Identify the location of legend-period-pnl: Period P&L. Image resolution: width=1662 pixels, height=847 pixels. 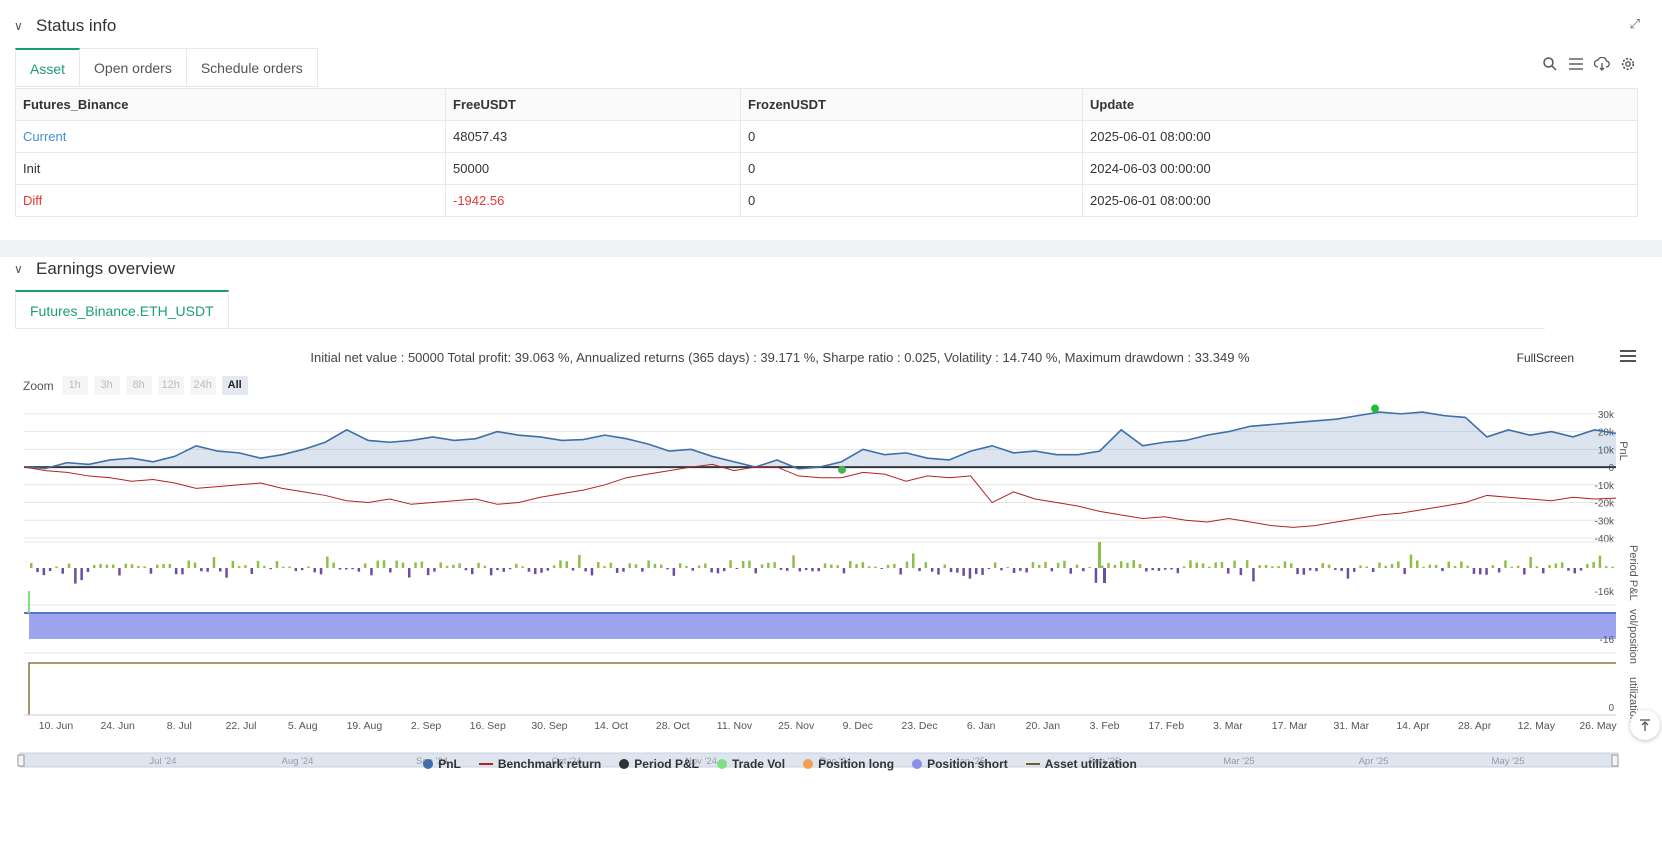
(659, 764).